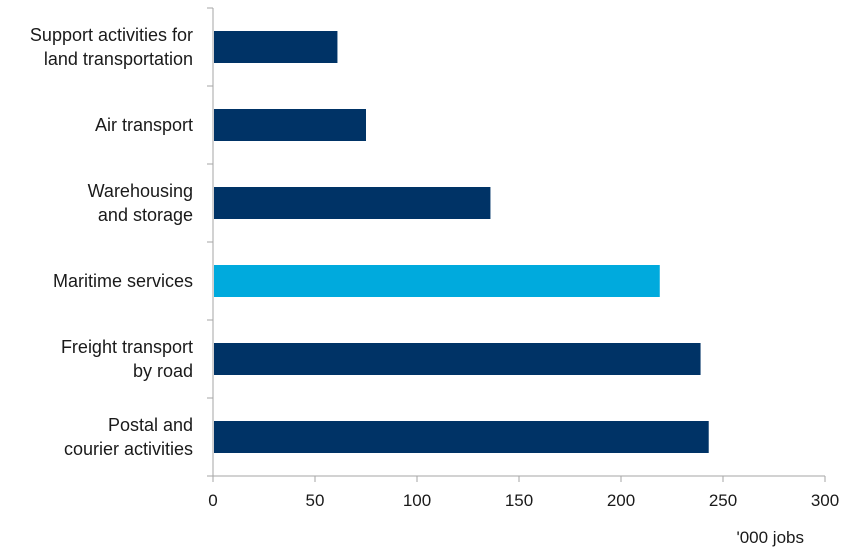 The image size is (844, 552). What do you see at coordinates (140, 191) in the screenshot?
I see `category-label: Warehousing` at bounding box center [140, 191].